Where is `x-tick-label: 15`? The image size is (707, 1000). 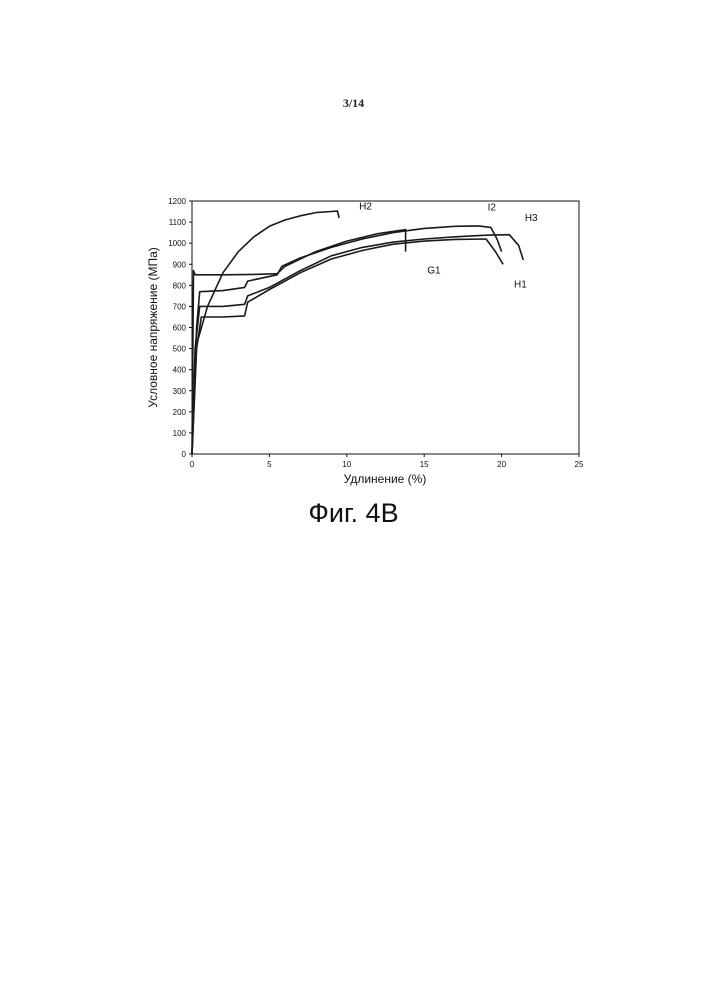
x-tick-label: 15 is located at coordinates (424, 464).